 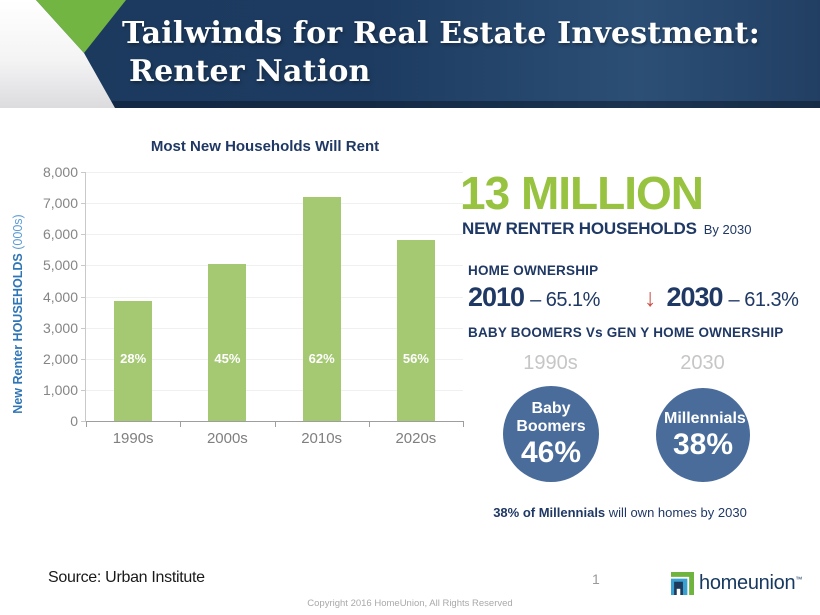 I want to click on y-tick-label: 4,000, so click(x=60, y=296).